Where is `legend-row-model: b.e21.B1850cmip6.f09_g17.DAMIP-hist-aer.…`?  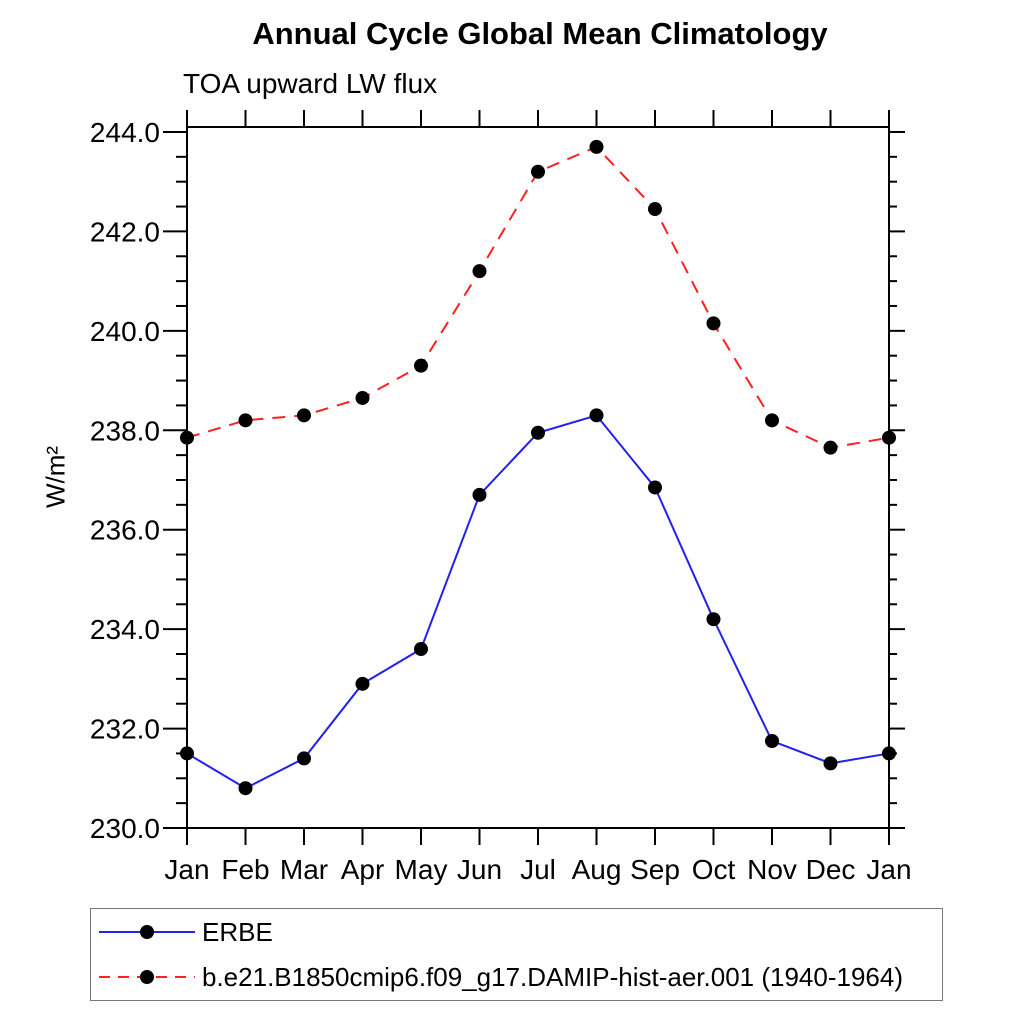
legend-row-model: b.e21.B1850cmip6.f09_g17.DAMIP-hist-aer.… is located at coordinates (516, 977).